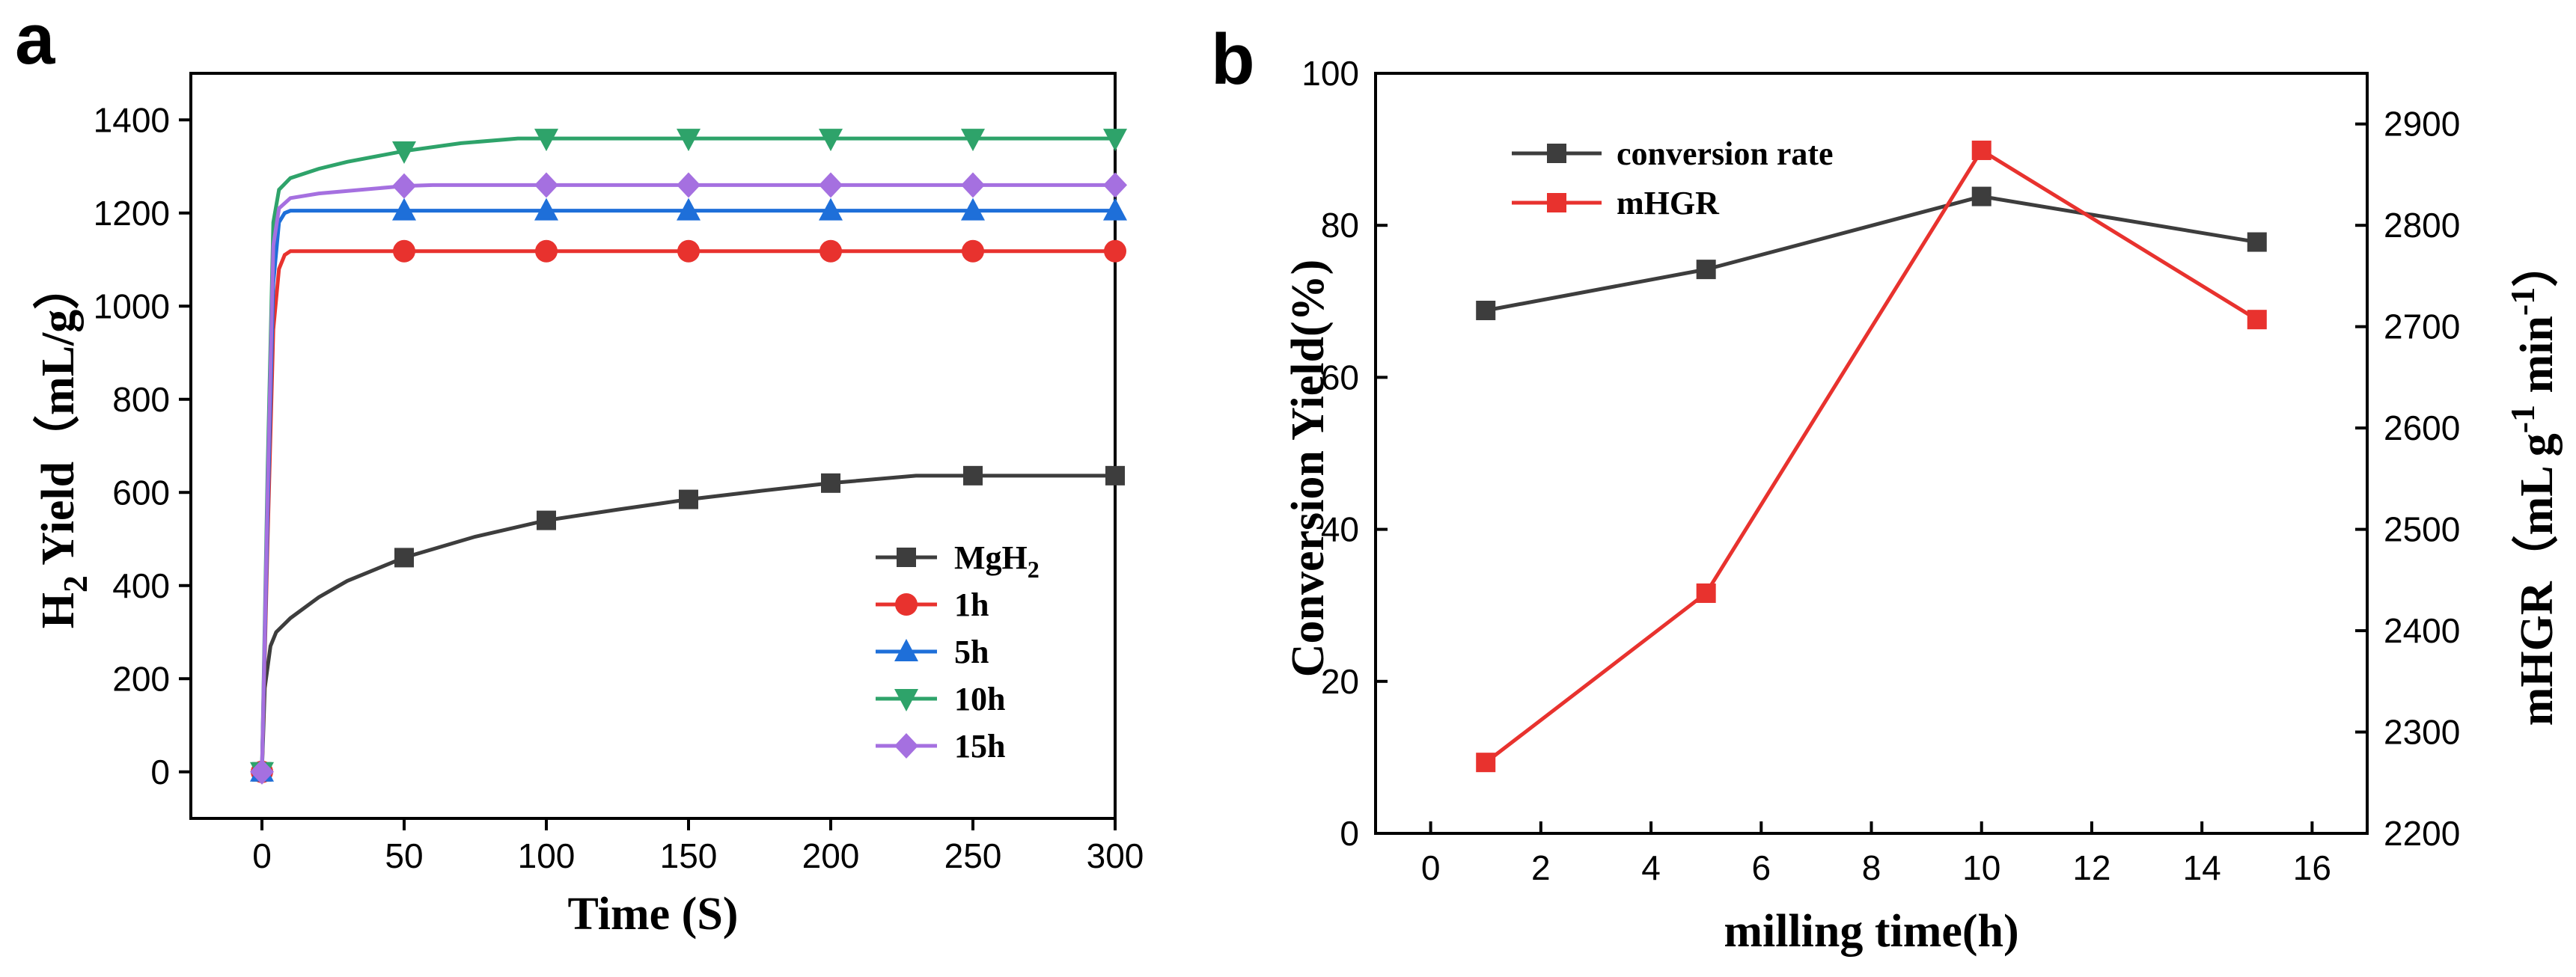 The width and height of the screenshot is (2576, 977). I want to click on y-axis-title: H2 Yield（mL/g）, so click(62, 446).